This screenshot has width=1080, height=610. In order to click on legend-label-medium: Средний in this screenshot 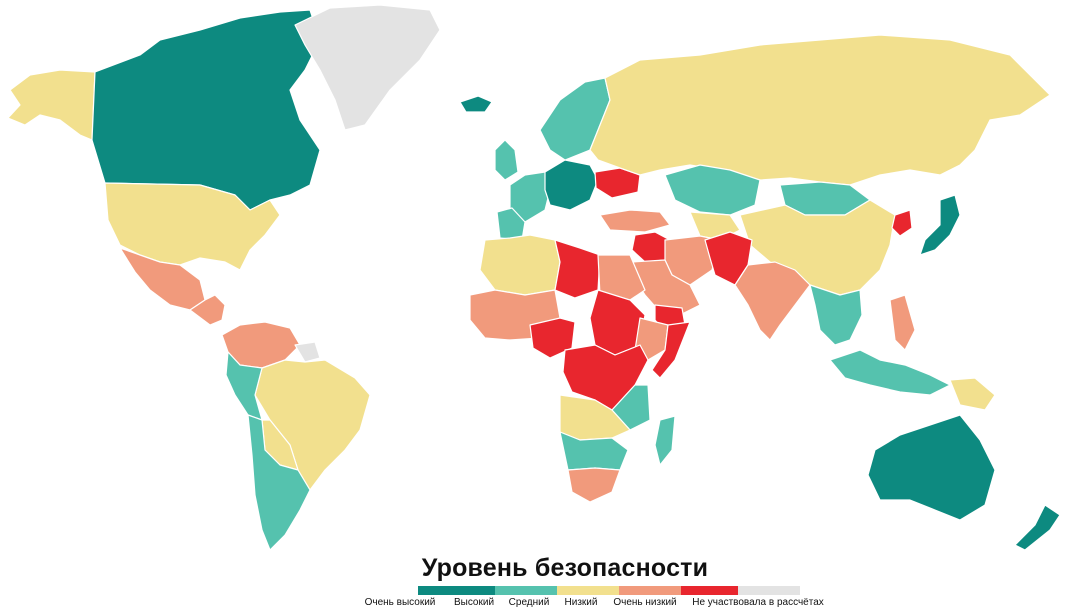, I will do `click(529, 602)`.